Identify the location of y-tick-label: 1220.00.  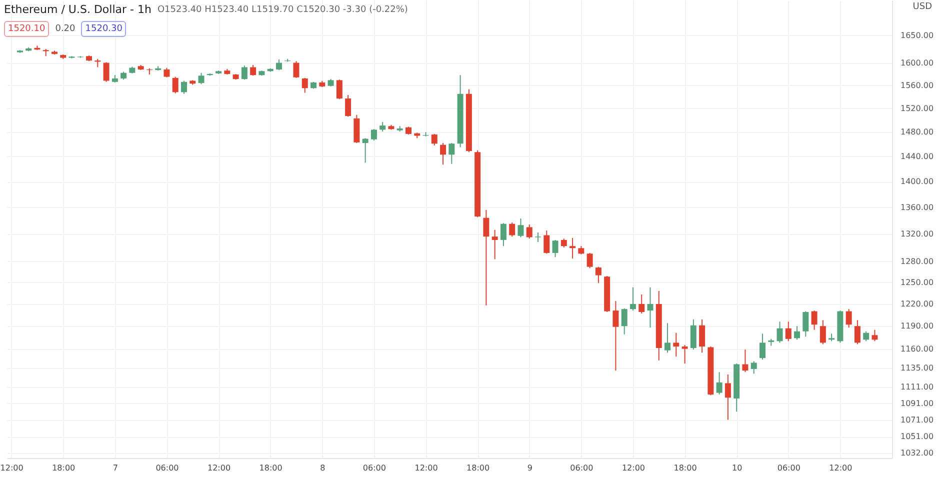
(917, 303).